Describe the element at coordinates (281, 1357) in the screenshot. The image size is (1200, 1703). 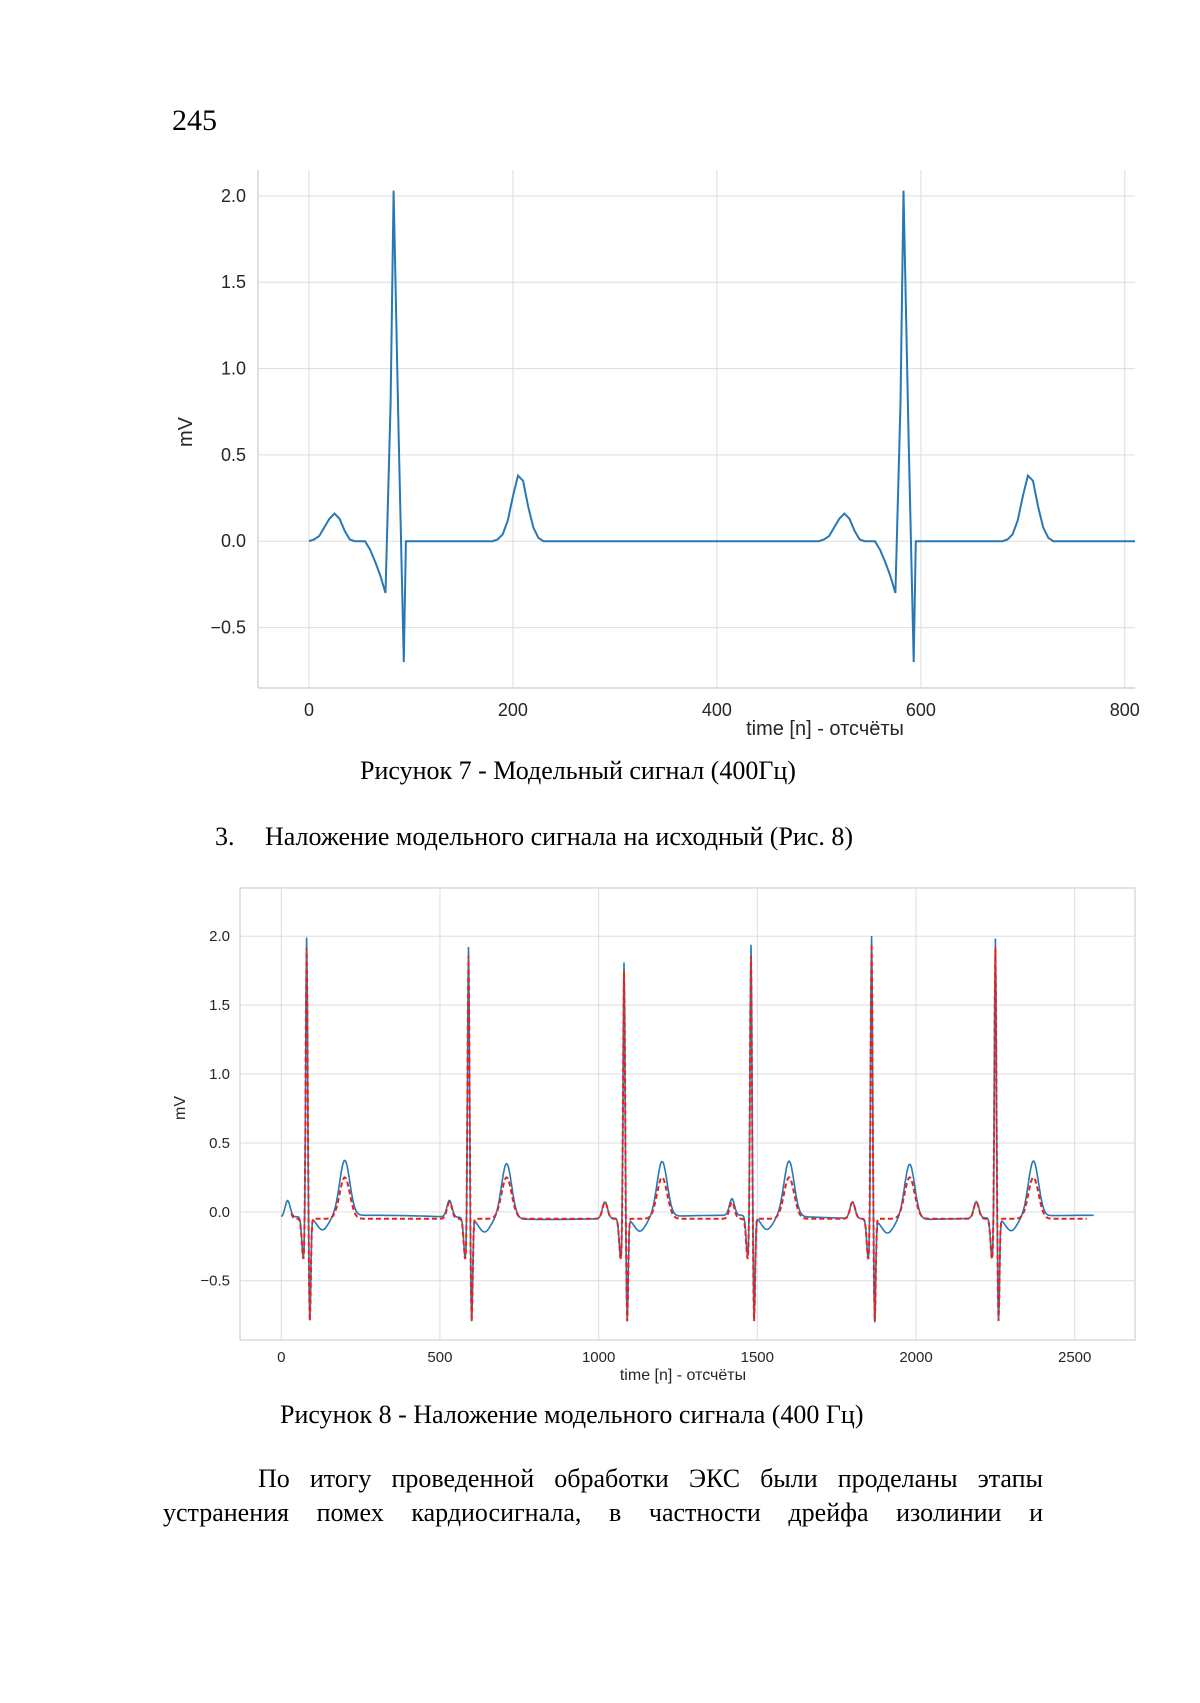
I see `figure-8-x-tick-label: 0` at that location.